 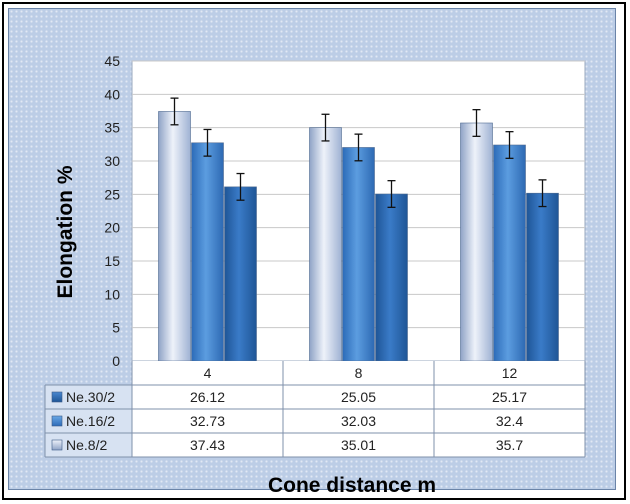 What do you see at coordinates (112, 194) in the screenshot?
I see `y-tick-label: 25` at bounding box center [112, 194].